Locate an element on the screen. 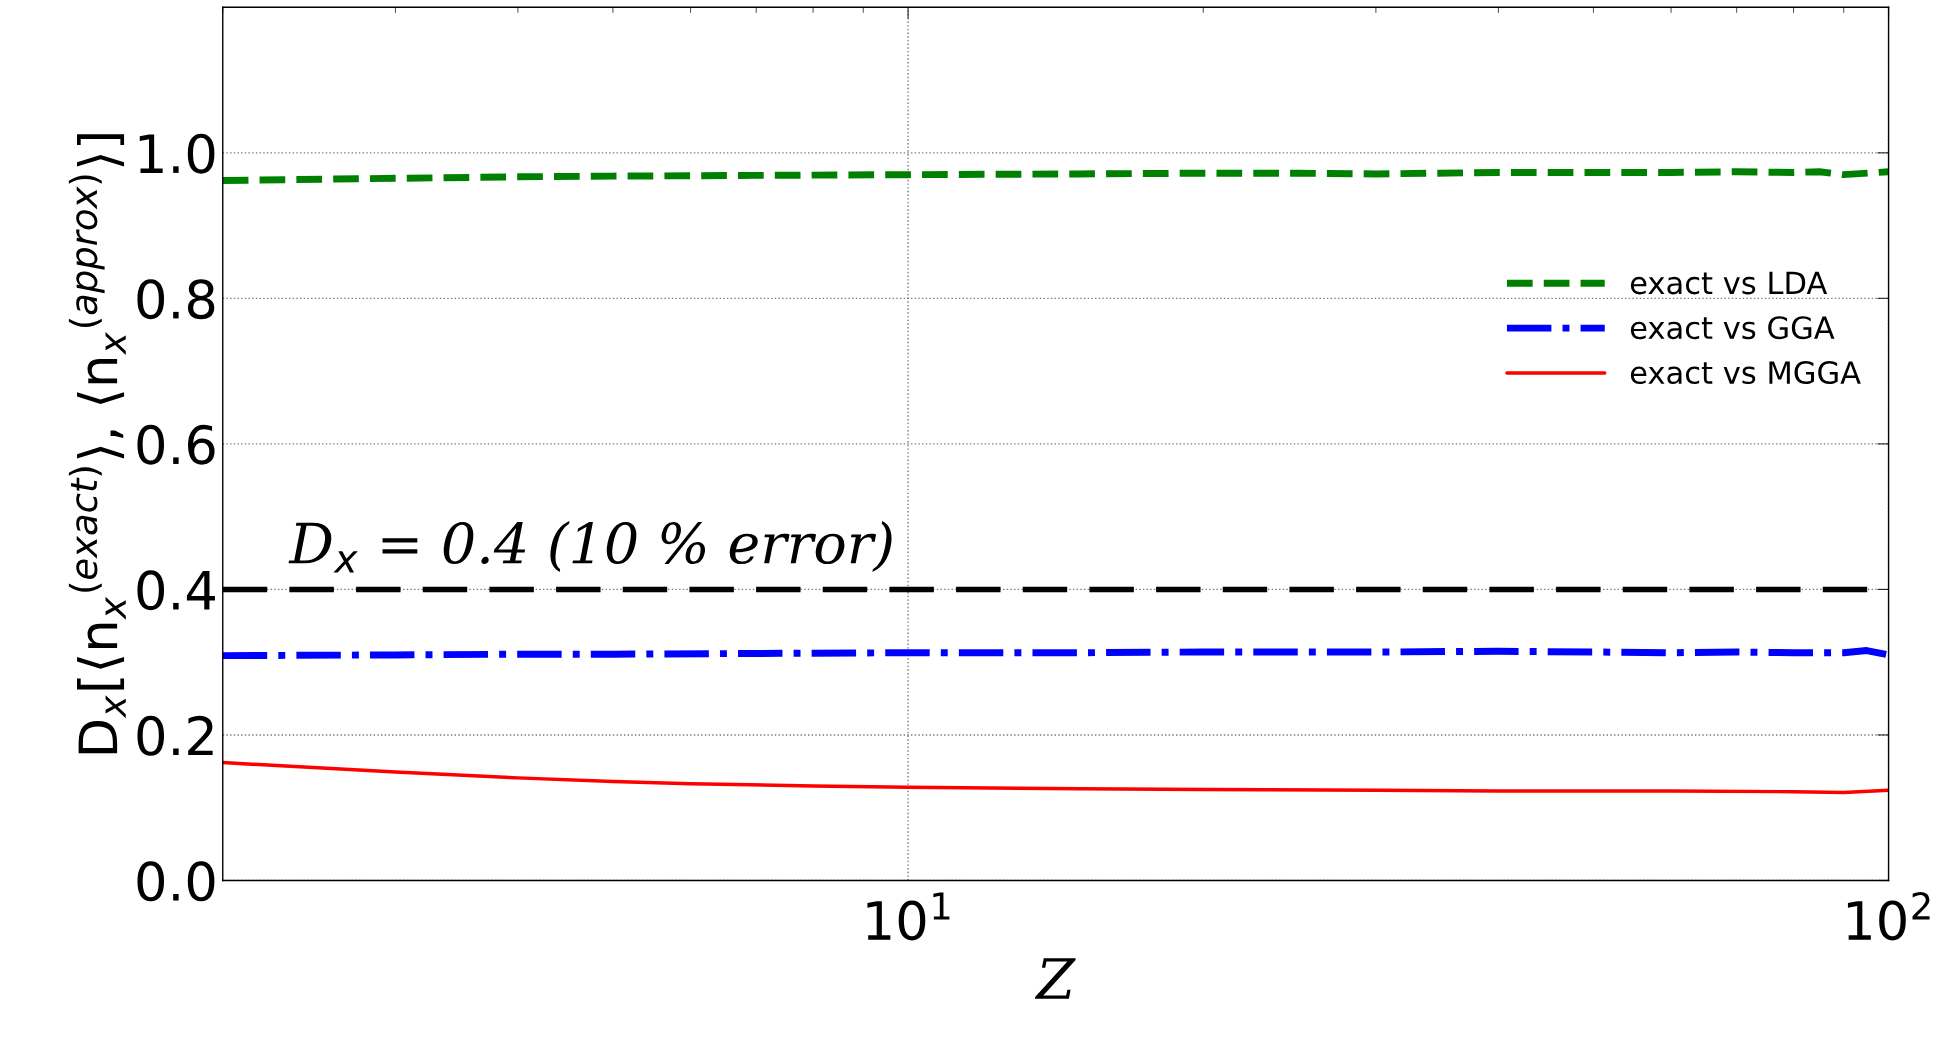 Image resolution: width=1937 pixels, height=1042 pixels. y-tick-label: 0.0 is located at coordinates (176, 881).